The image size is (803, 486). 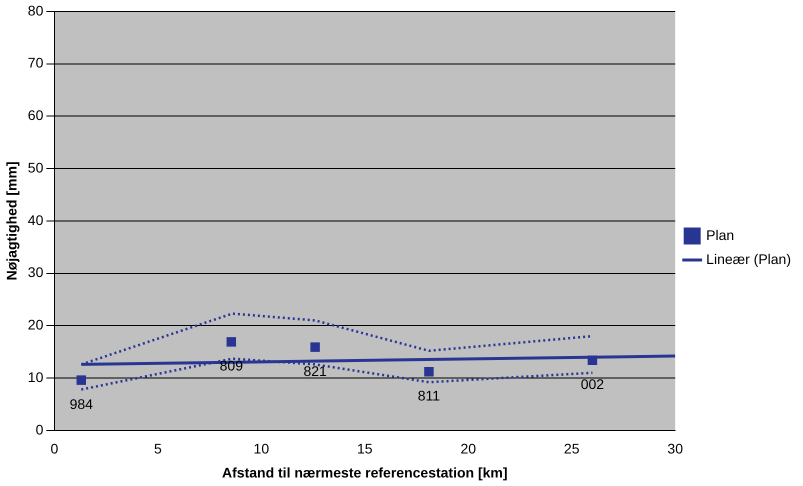 I want to click on x-tick-label: 0, so click(x=54, y=448).